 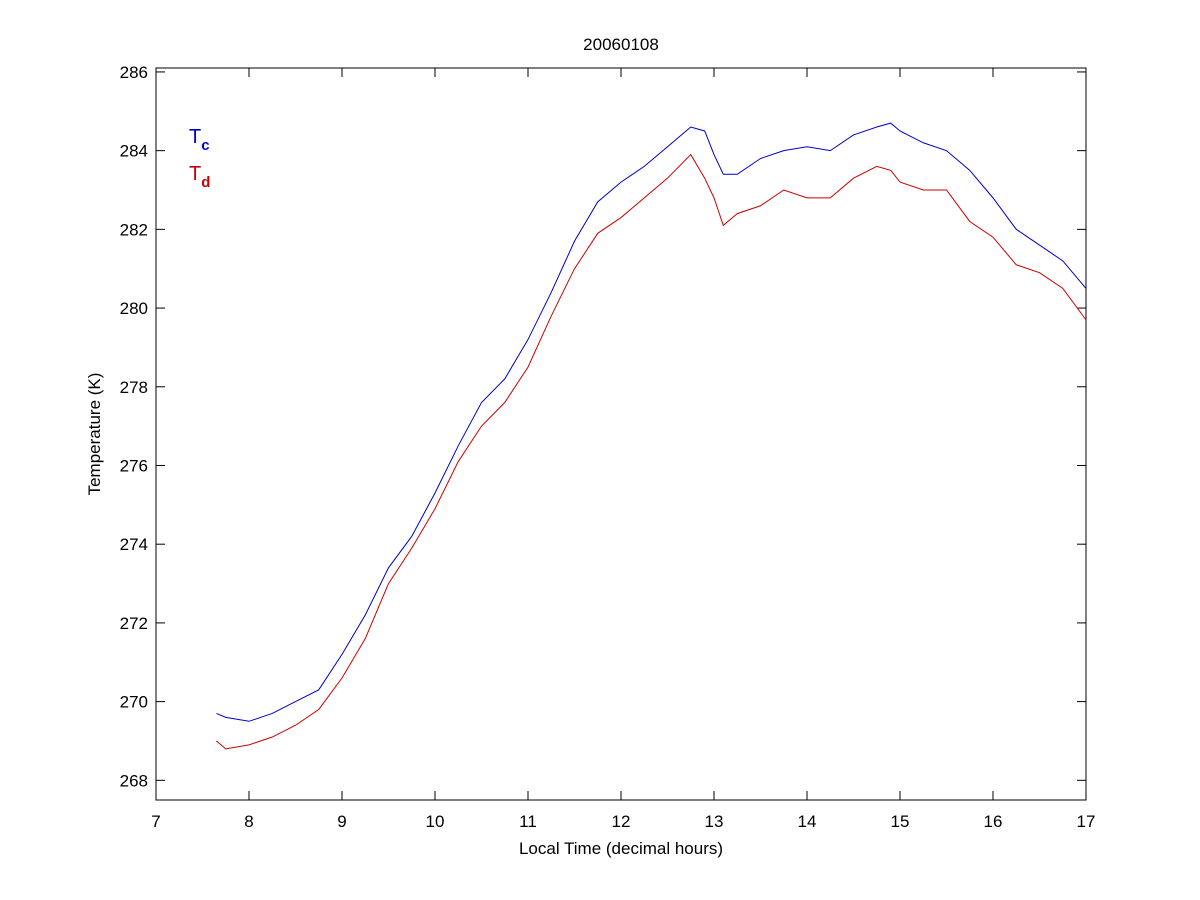 I want to click on y-tick-label: 274, so click(x=134, y=544).